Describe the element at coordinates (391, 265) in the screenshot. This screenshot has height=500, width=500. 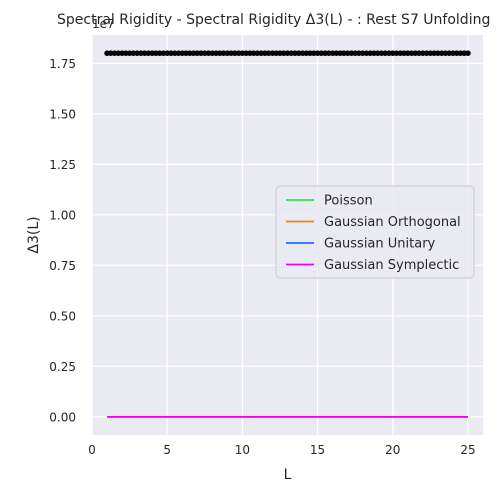
I see `legend-label: Gaussian Symplectic` at that location.